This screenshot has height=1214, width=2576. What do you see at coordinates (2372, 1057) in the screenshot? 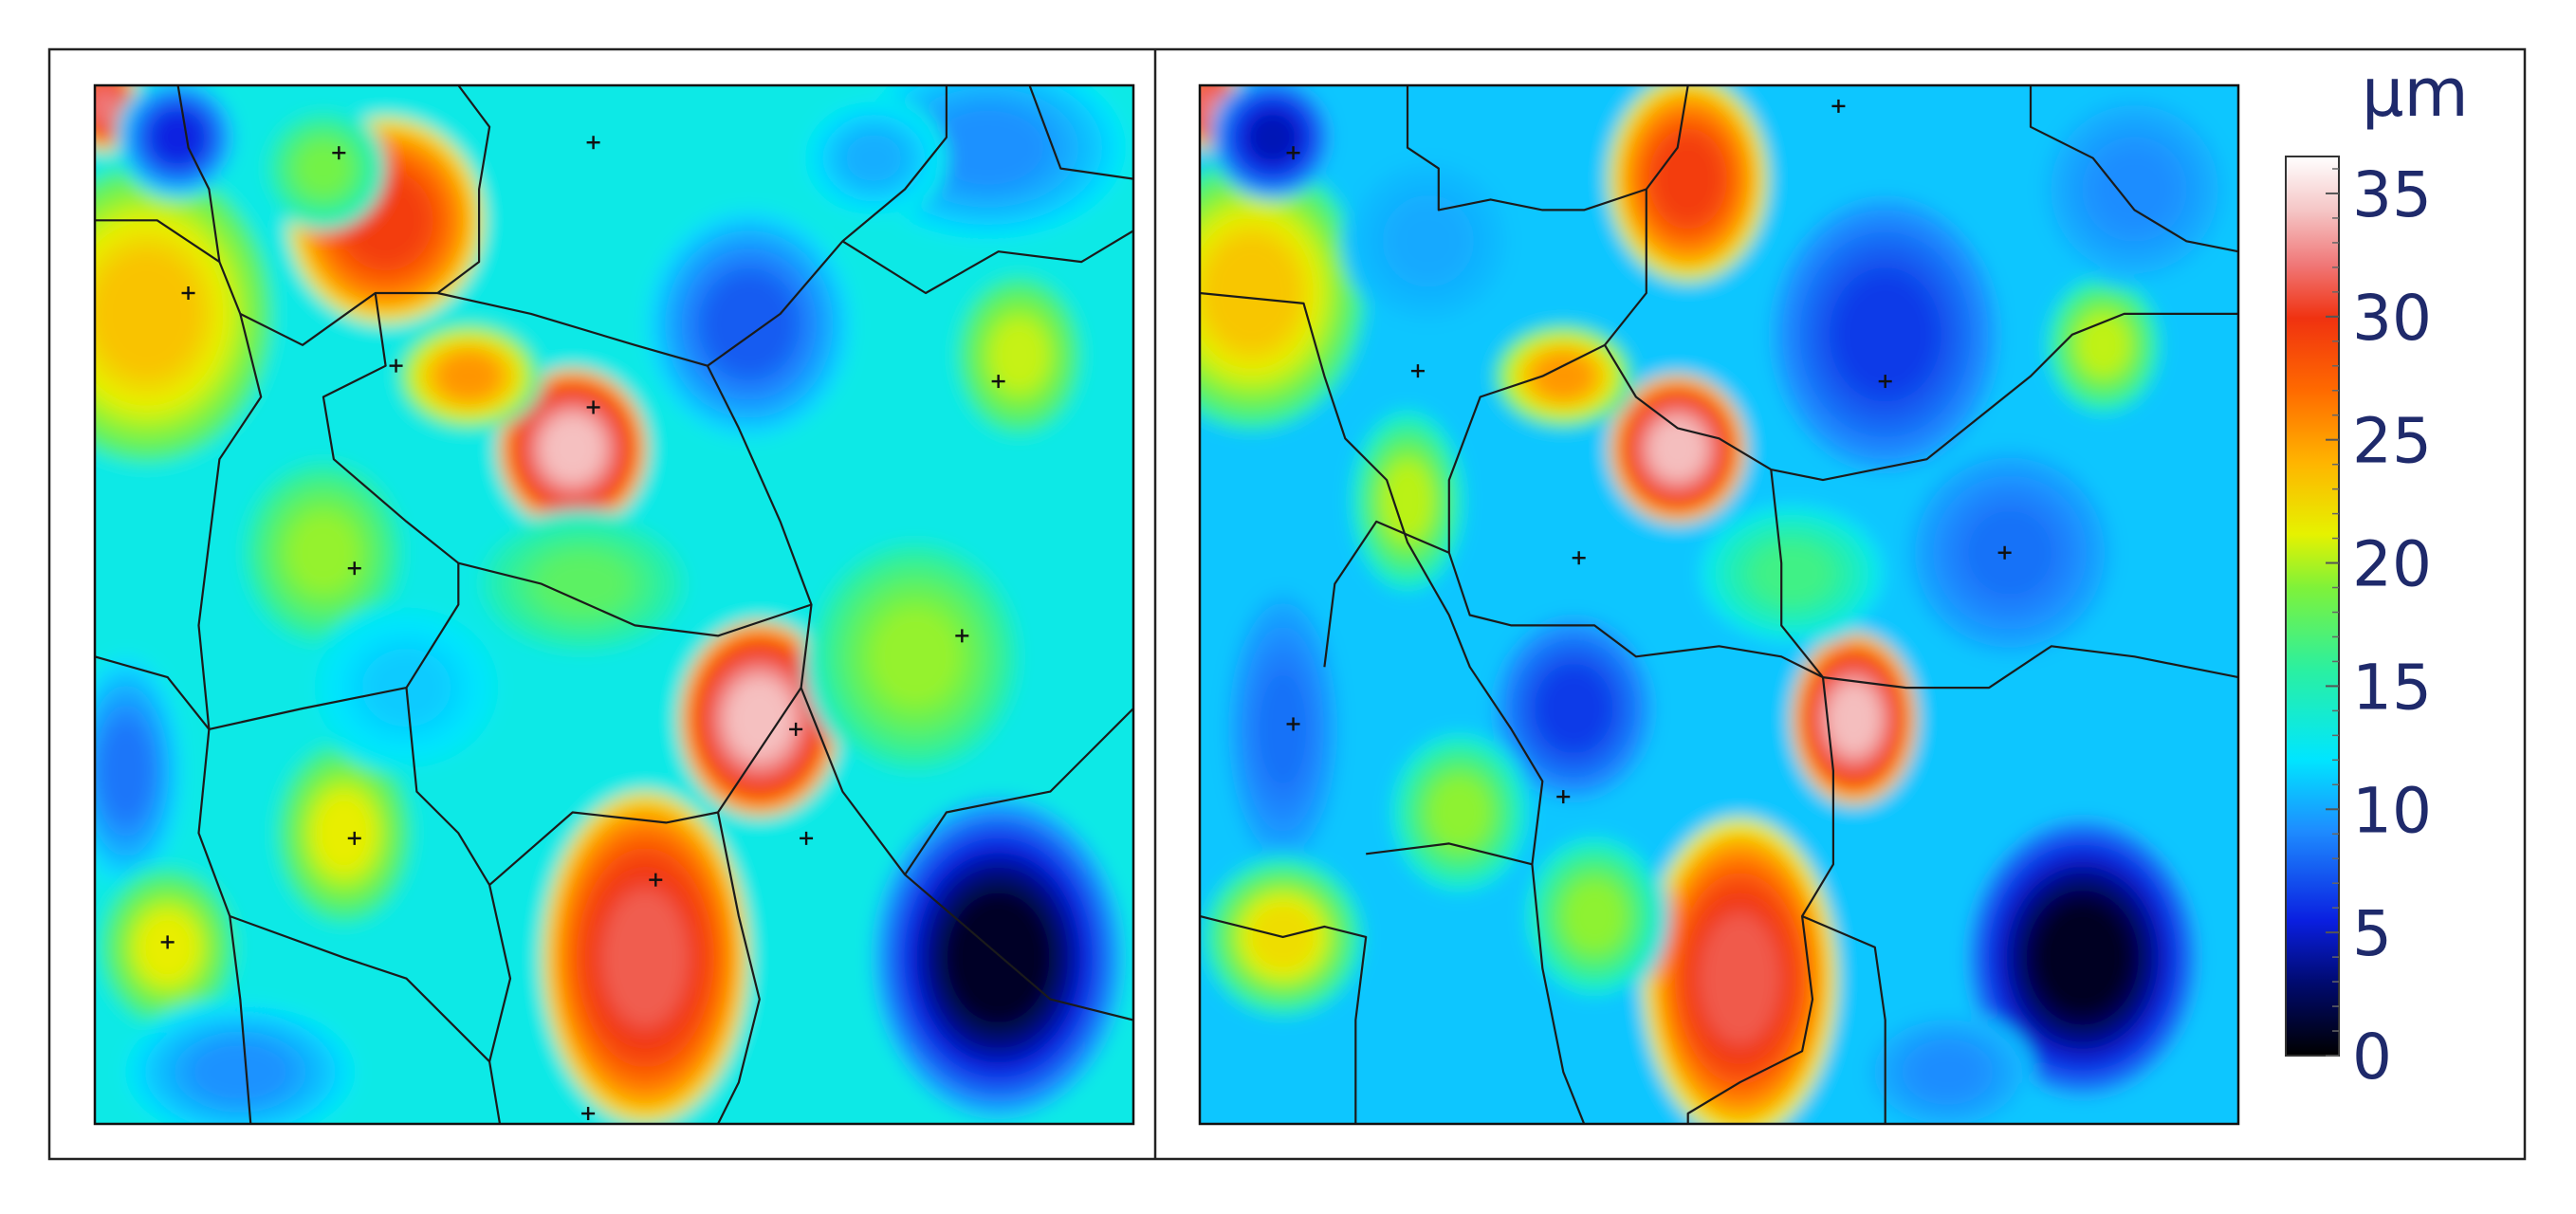
I see `colorbar-tick-label: 0` at bounding box center [2372, 1057].